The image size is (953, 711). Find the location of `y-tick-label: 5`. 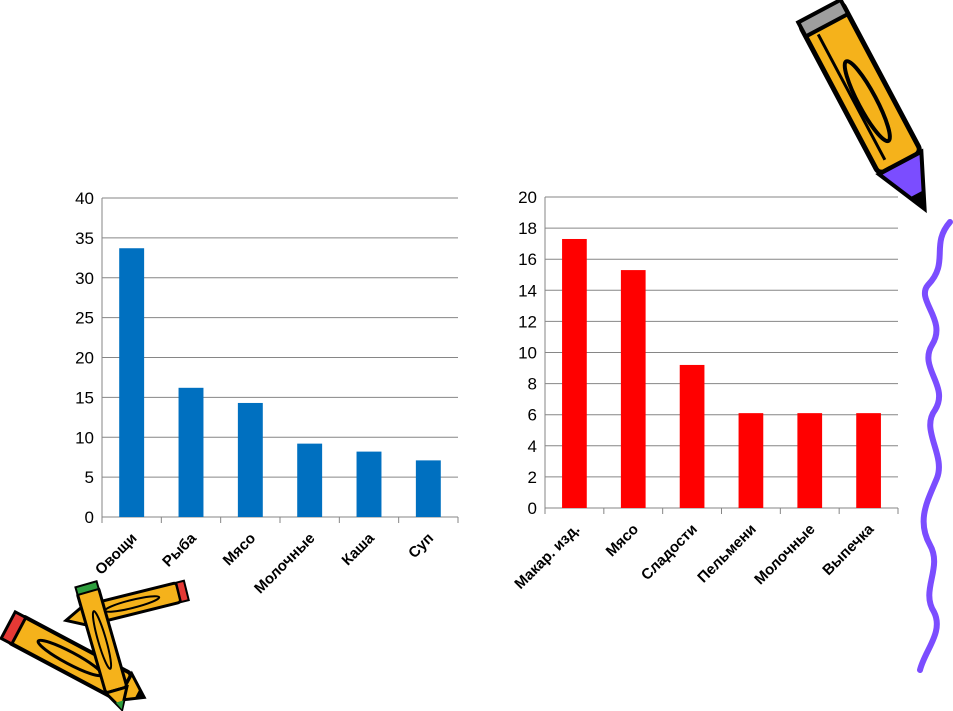

y-tick-label: 5 is located at coordinates (89, 477).